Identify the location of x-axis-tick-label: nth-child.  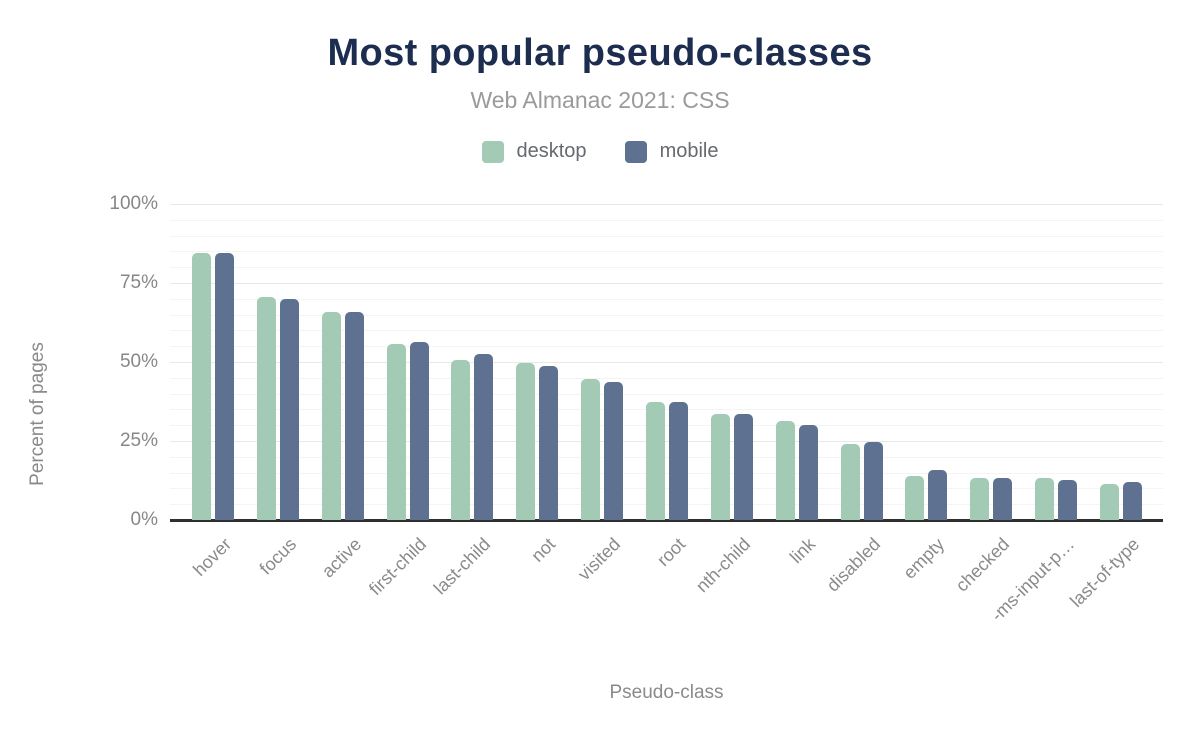
(723, 565).